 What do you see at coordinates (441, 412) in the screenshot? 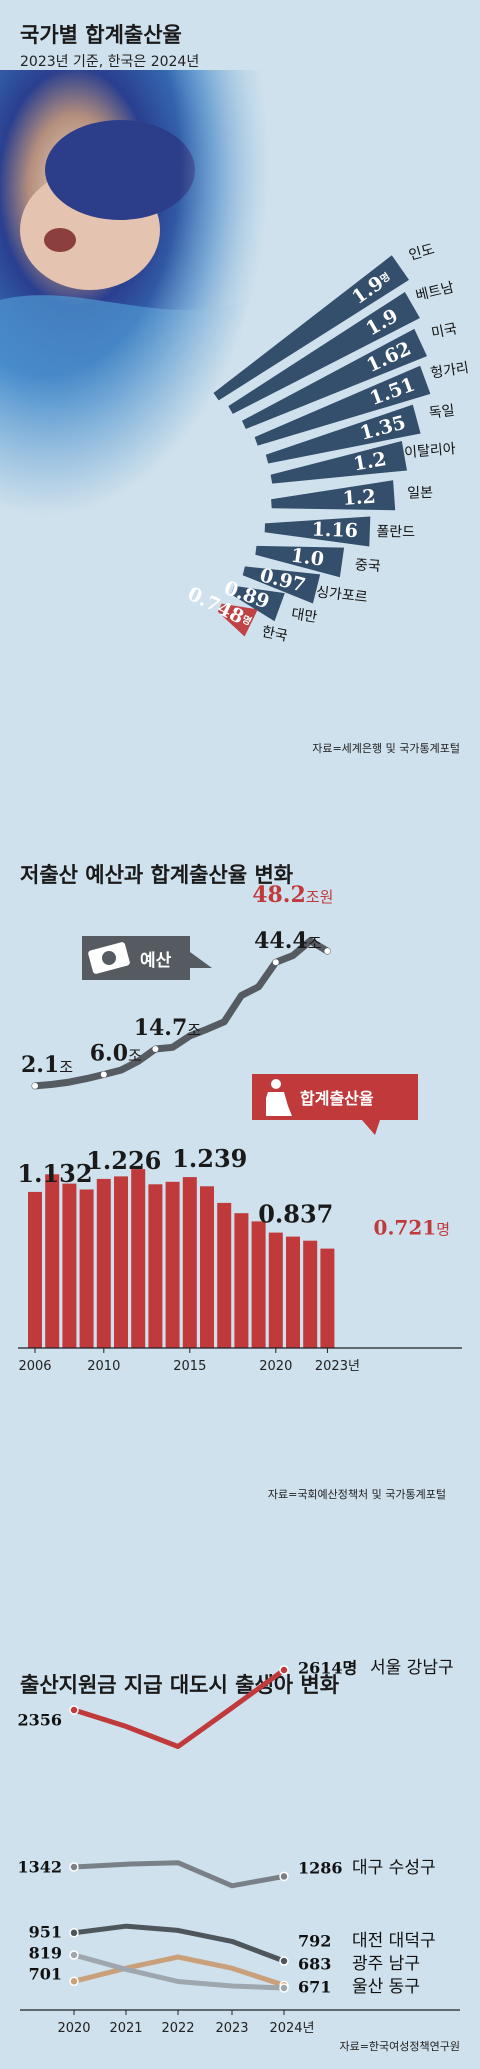
I see `country-name-label: 독일` at bounding box center [441, 412].